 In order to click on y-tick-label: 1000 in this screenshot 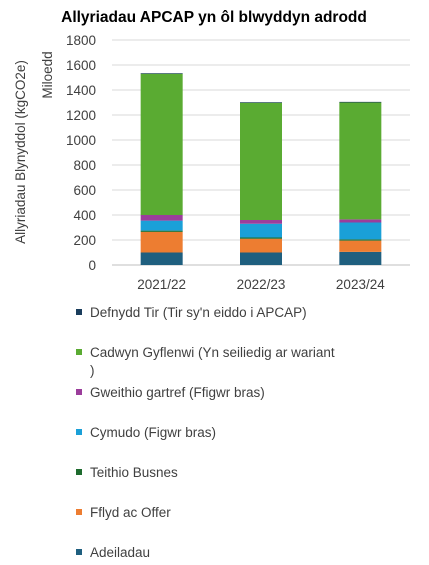, I will do `click(81, 140)`.